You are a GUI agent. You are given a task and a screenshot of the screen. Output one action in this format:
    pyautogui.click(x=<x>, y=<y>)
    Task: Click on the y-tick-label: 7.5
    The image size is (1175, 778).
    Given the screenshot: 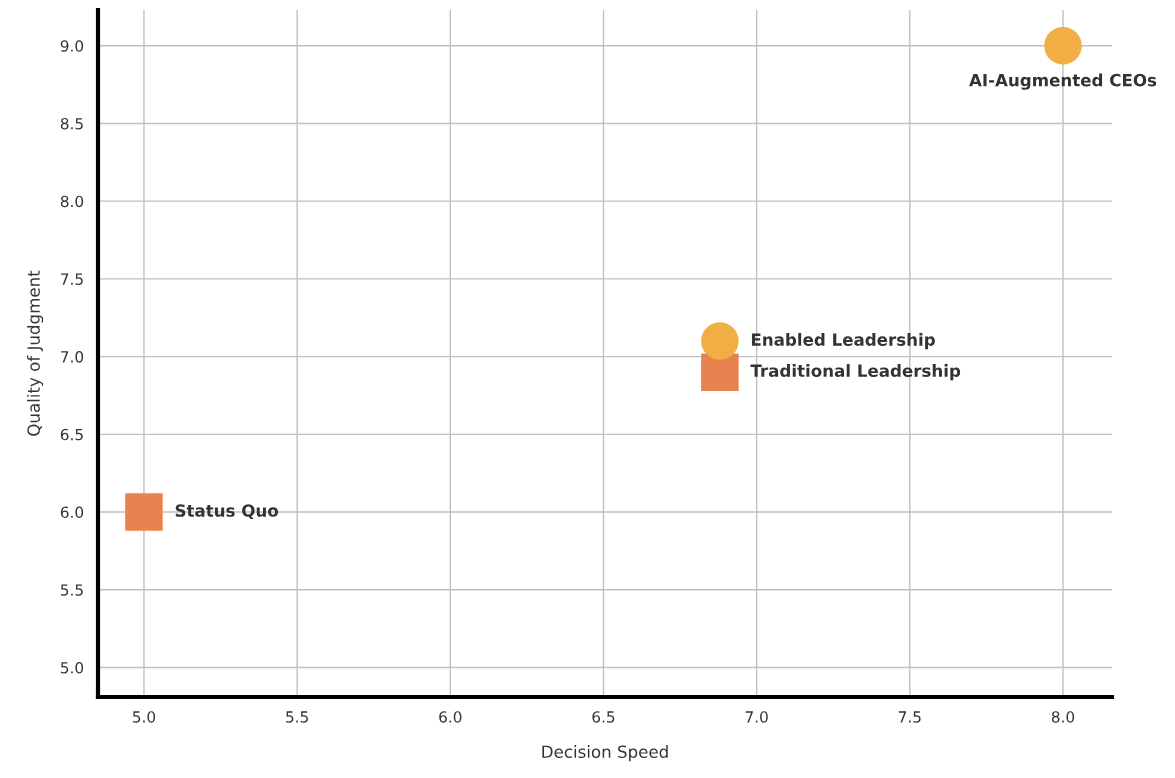 What is the action you would take?
    pyautogui.click(x=72, y=279)
    